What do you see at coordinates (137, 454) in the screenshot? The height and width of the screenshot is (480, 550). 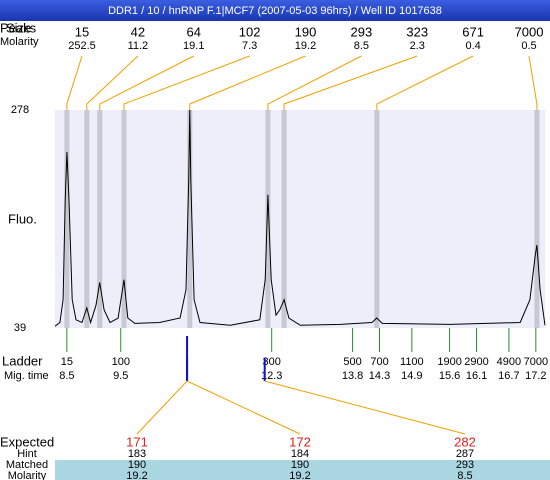 I see `hint-value: 183` at bounding box center [137, 454].